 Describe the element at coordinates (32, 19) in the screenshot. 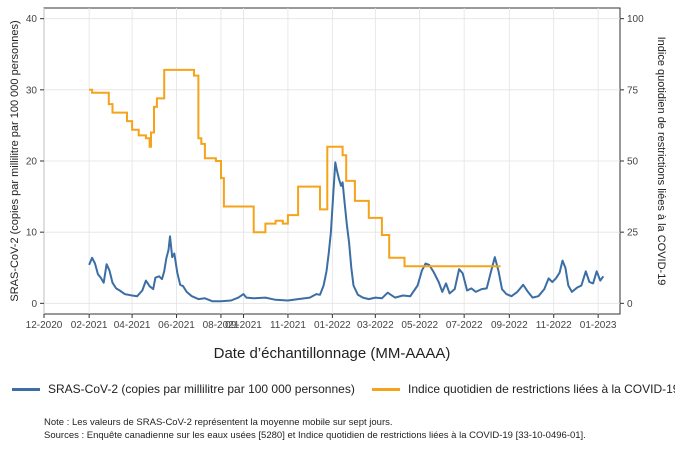

I see `y-left-tick-label: 40` at that location.